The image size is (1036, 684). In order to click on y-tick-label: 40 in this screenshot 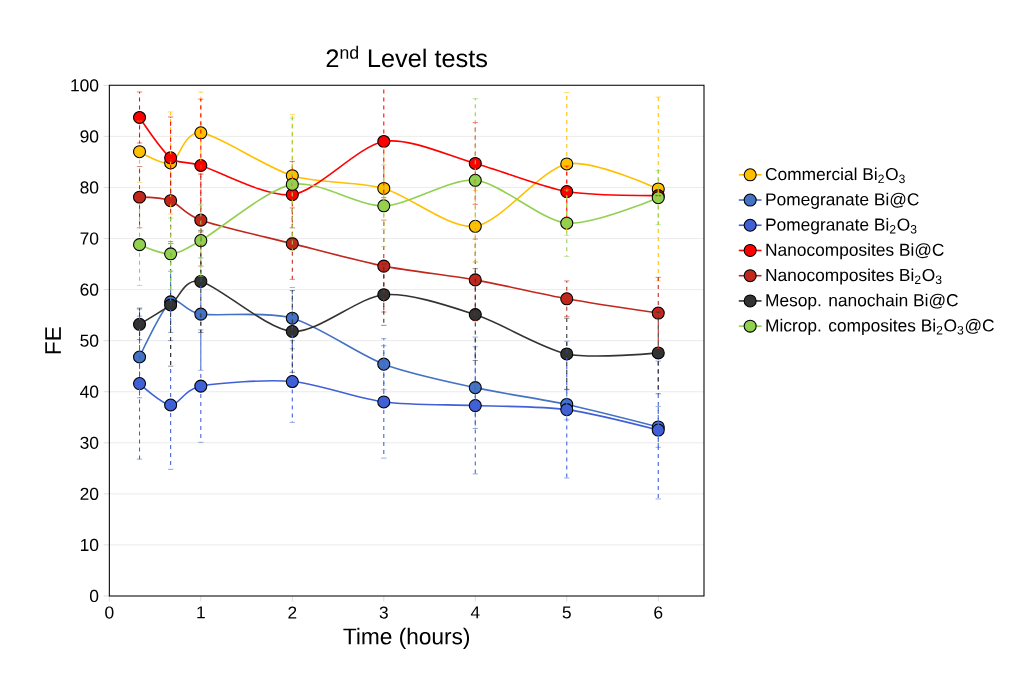, I will do `click(89, 391)`.